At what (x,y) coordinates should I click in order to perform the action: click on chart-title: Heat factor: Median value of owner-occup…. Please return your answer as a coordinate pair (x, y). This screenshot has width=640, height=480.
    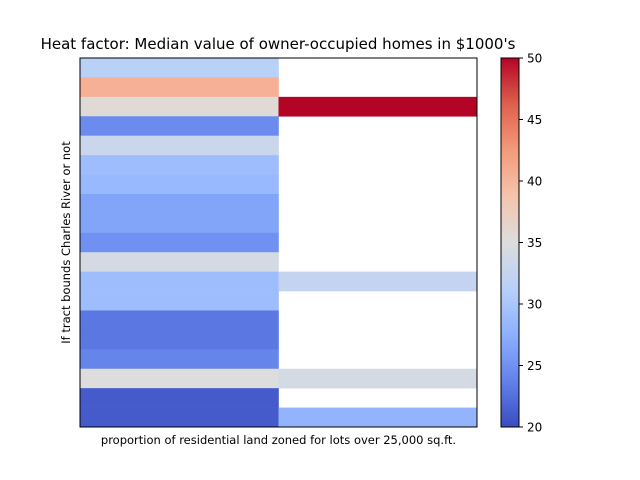
    Looking at the image, I should click on (278, 44).